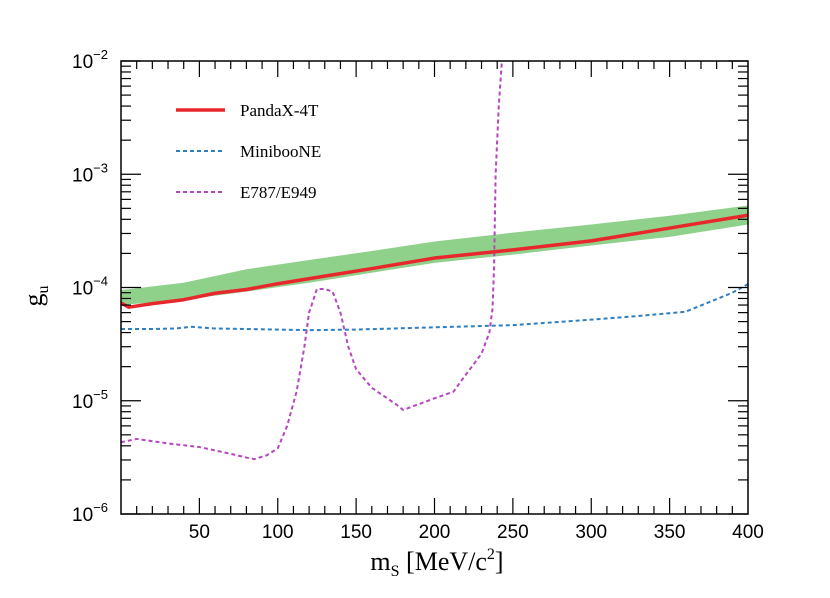 The width and height of the screenshot is (830, 598). What do you see at coordinates (670, 532) in the screenshot?
I see `x-tick-label: 350` at bounding box center [670, 532].